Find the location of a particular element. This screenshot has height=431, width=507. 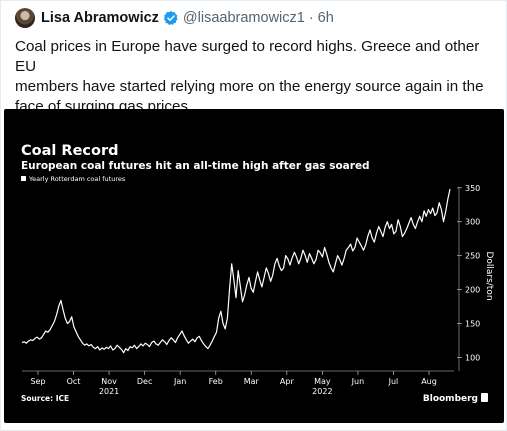

chart-title: Coal Record is located at coordinates (70, 151).